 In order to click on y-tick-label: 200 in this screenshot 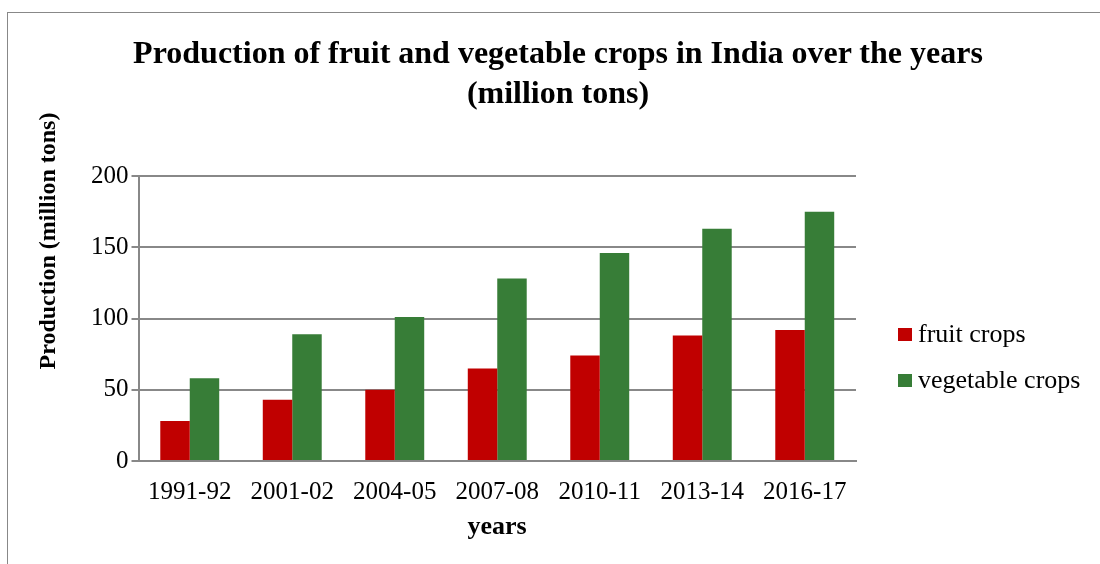, I will do `click(110, 174)`.